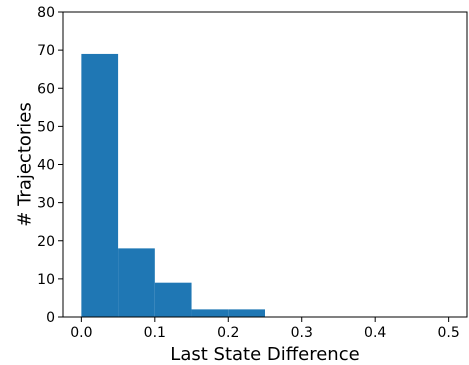 The width and height of the screenshot is (469, 365). What do you see at coordinates (46, 127) in the screenshot?
I see `y-tick-label: 50` at bounding box center [46, 127].